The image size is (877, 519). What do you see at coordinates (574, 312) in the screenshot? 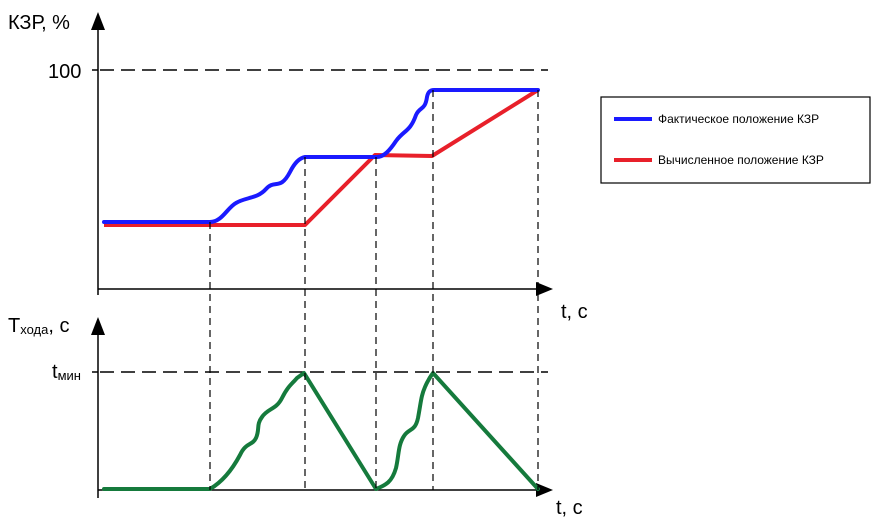
I see `top-x-axis-label: t, c` at bounding box center [574, 312].